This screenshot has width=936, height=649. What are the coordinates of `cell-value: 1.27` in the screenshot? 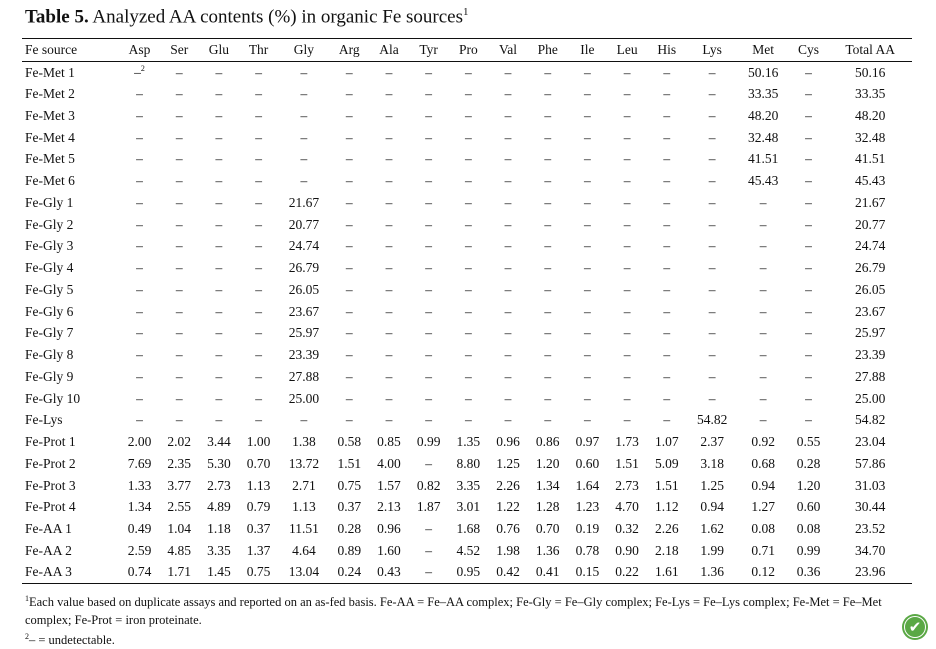 It's located at (763, 507).